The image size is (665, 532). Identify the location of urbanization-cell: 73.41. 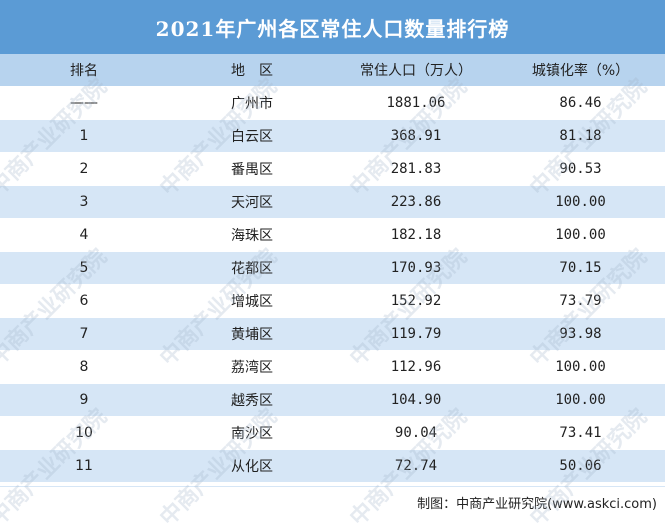
(580, 433).